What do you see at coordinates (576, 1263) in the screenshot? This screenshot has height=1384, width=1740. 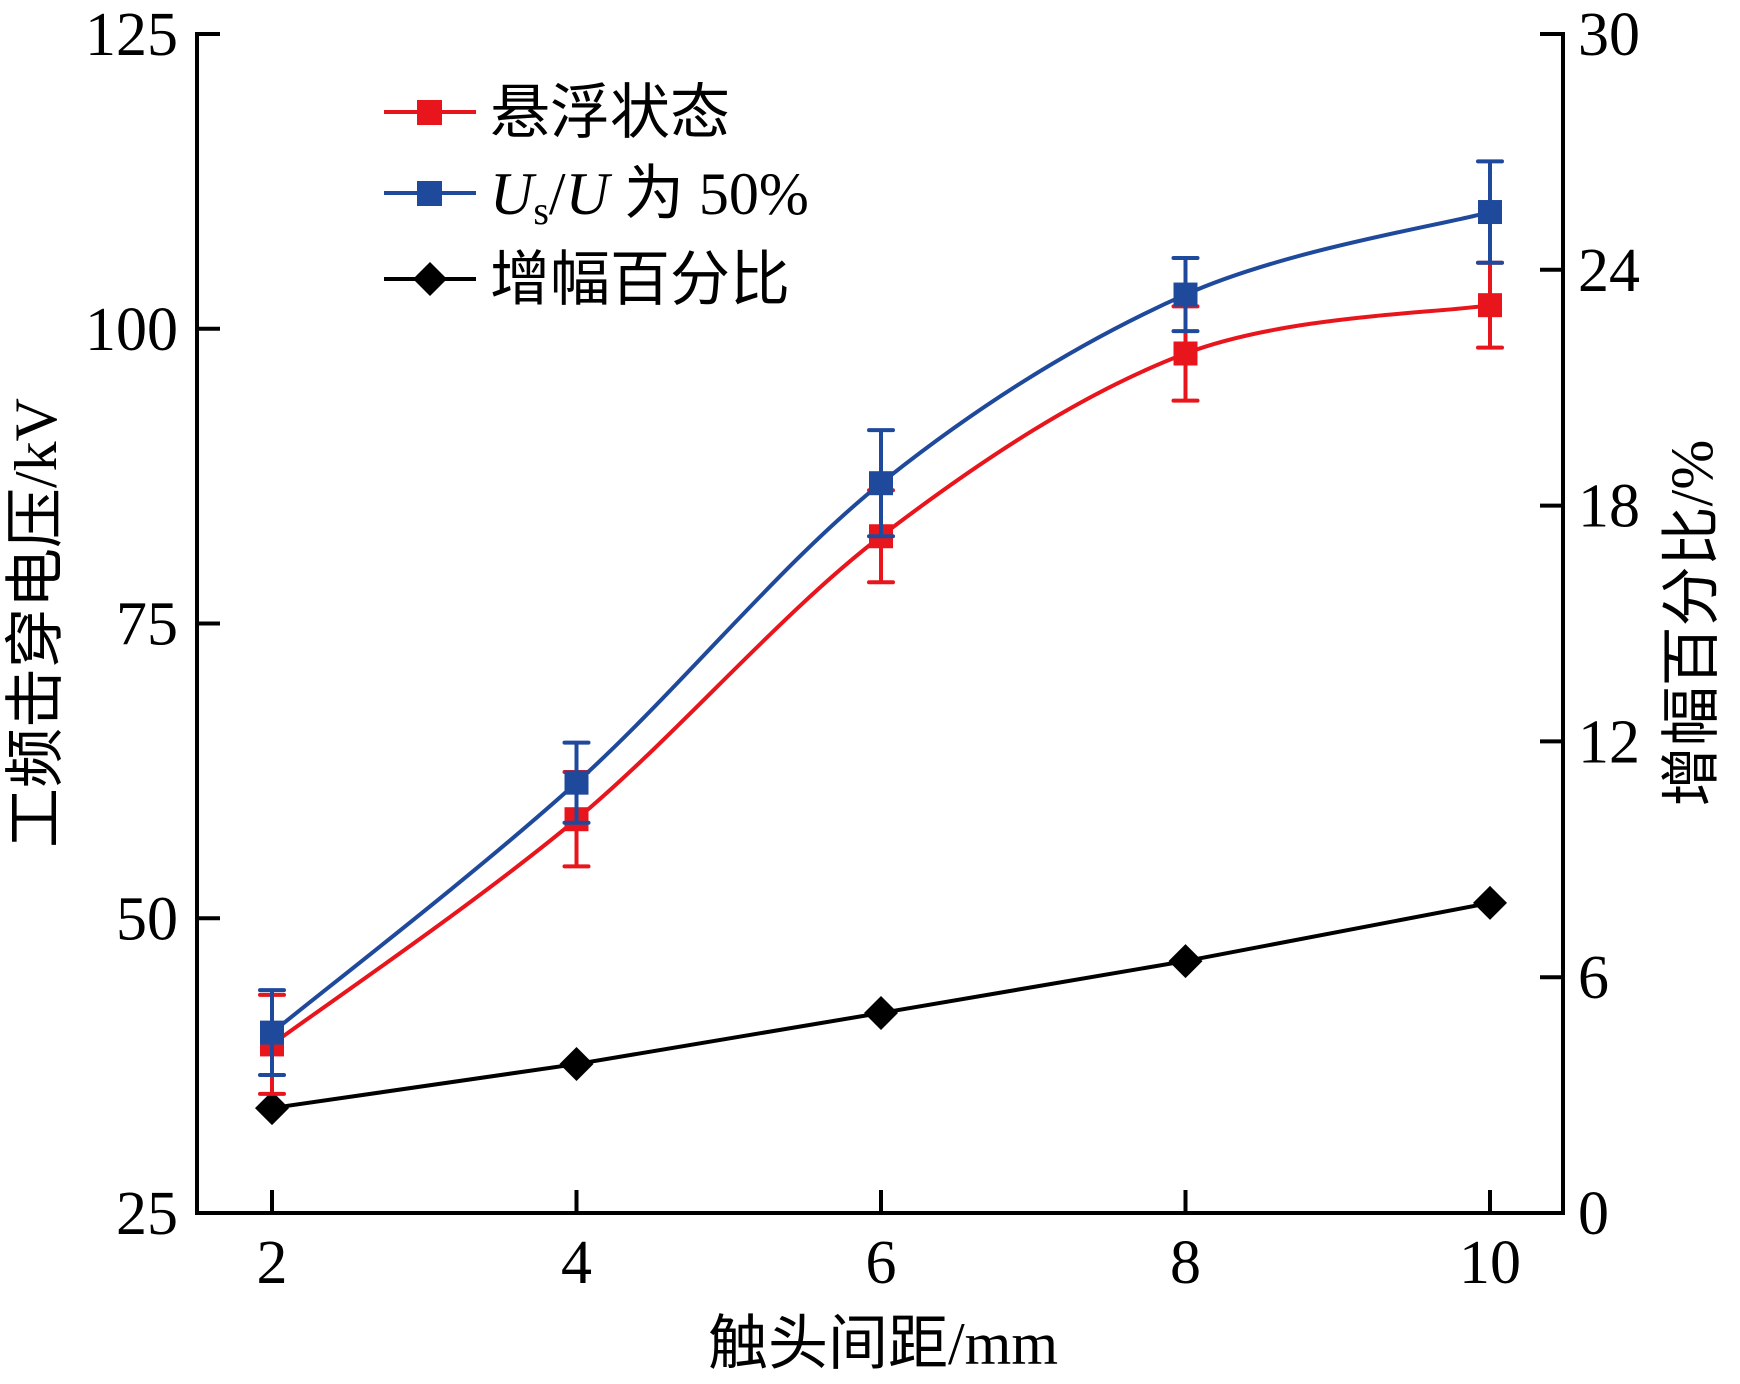 I see `x-tick-label: 4` at bounding box center [576, 1263].